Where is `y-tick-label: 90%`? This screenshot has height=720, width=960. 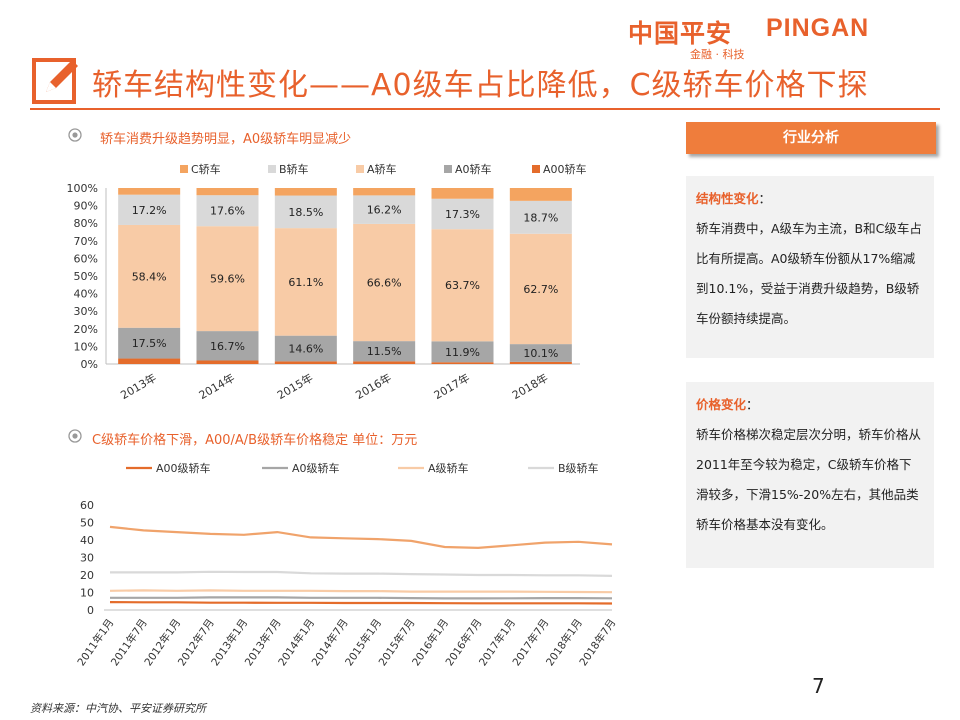 y-tick-label: 90% is located at coordinates (86, 206).